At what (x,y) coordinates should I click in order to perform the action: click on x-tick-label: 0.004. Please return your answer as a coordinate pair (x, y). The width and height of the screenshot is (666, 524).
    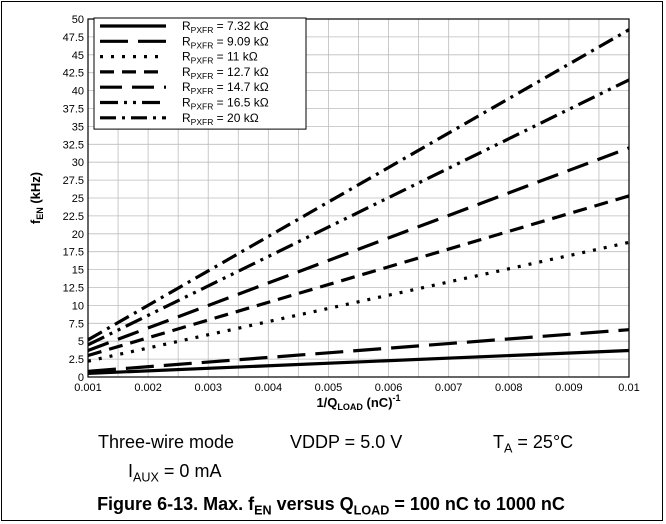
    Looking at the image, I should click on (269, 388).